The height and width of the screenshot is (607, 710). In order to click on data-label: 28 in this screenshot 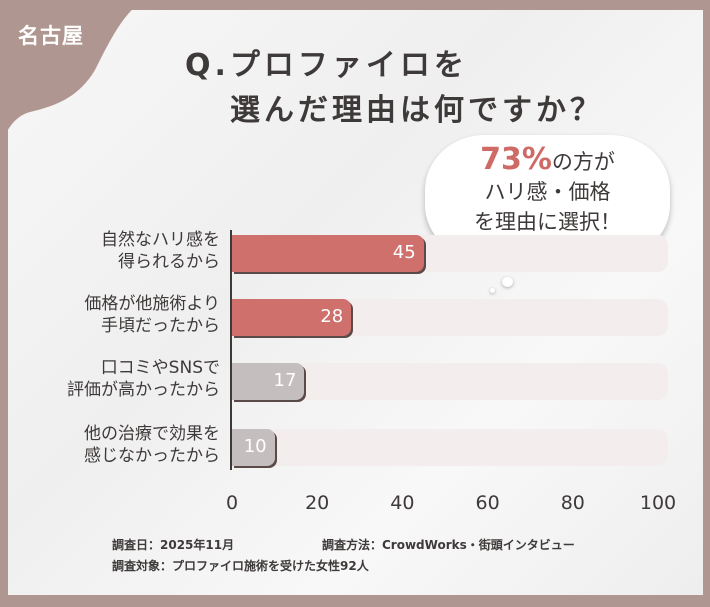, I will do `click(332, 316)`.